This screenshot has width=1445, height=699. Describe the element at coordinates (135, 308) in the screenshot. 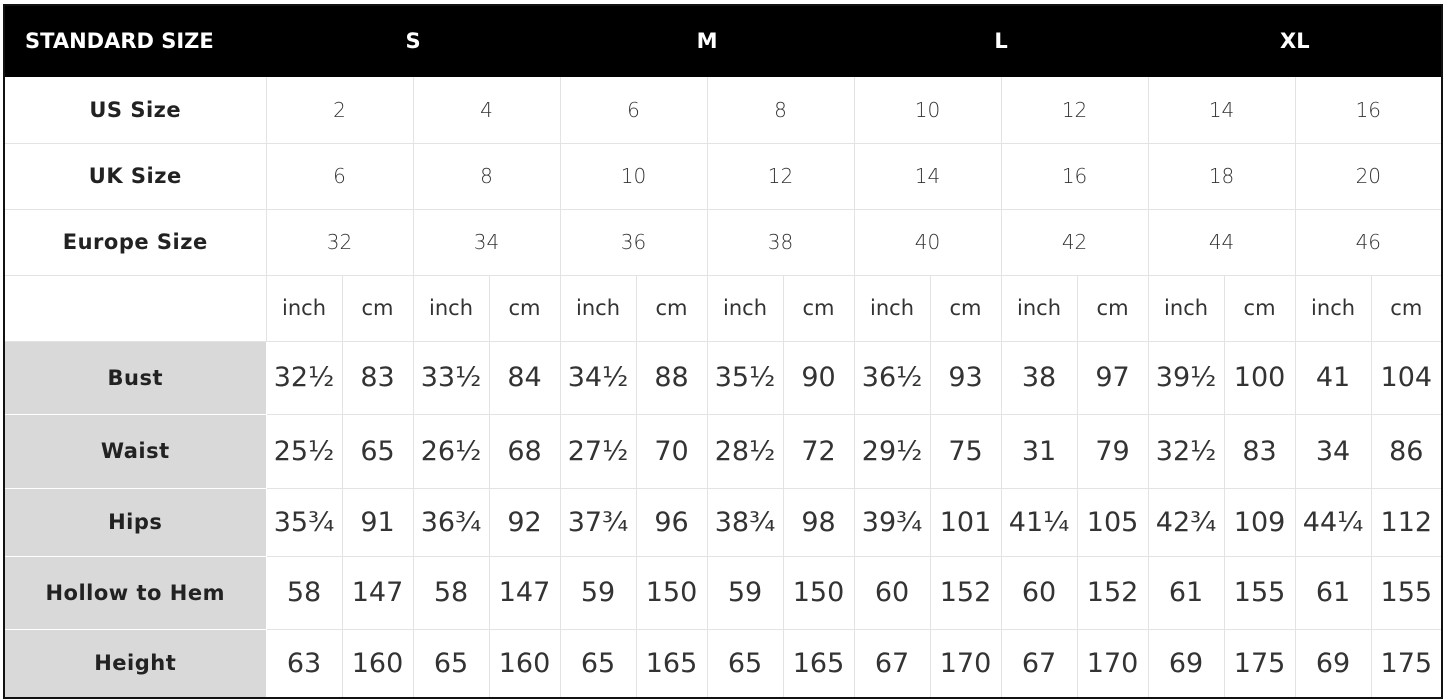

I see `empty-cell` at that location.